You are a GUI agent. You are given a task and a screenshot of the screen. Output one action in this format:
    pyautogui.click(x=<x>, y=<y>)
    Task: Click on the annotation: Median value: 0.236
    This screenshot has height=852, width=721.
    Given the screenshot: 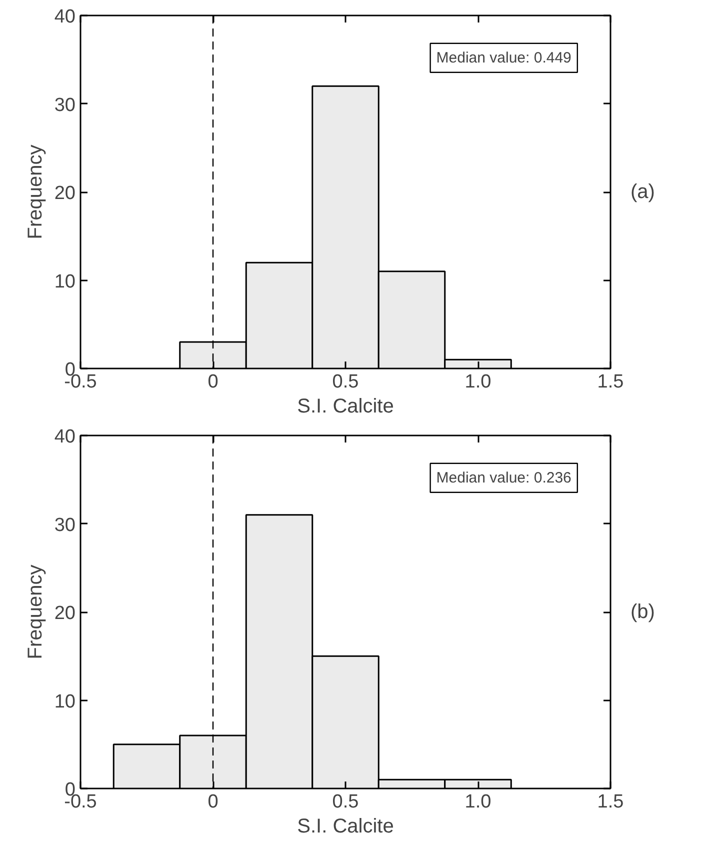 What is the action you would take?
    pyautogui.click(x=504, y=477)
    